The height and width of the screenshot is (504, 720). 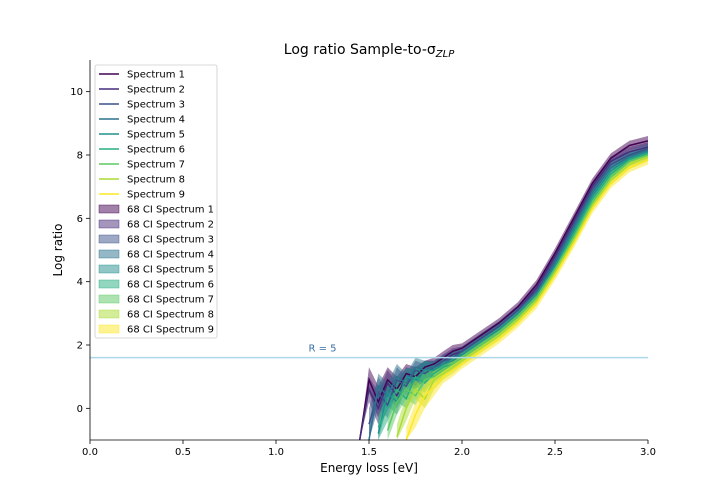 I want to click on reference-line-label: R = 5, so click(x=322, y=349).